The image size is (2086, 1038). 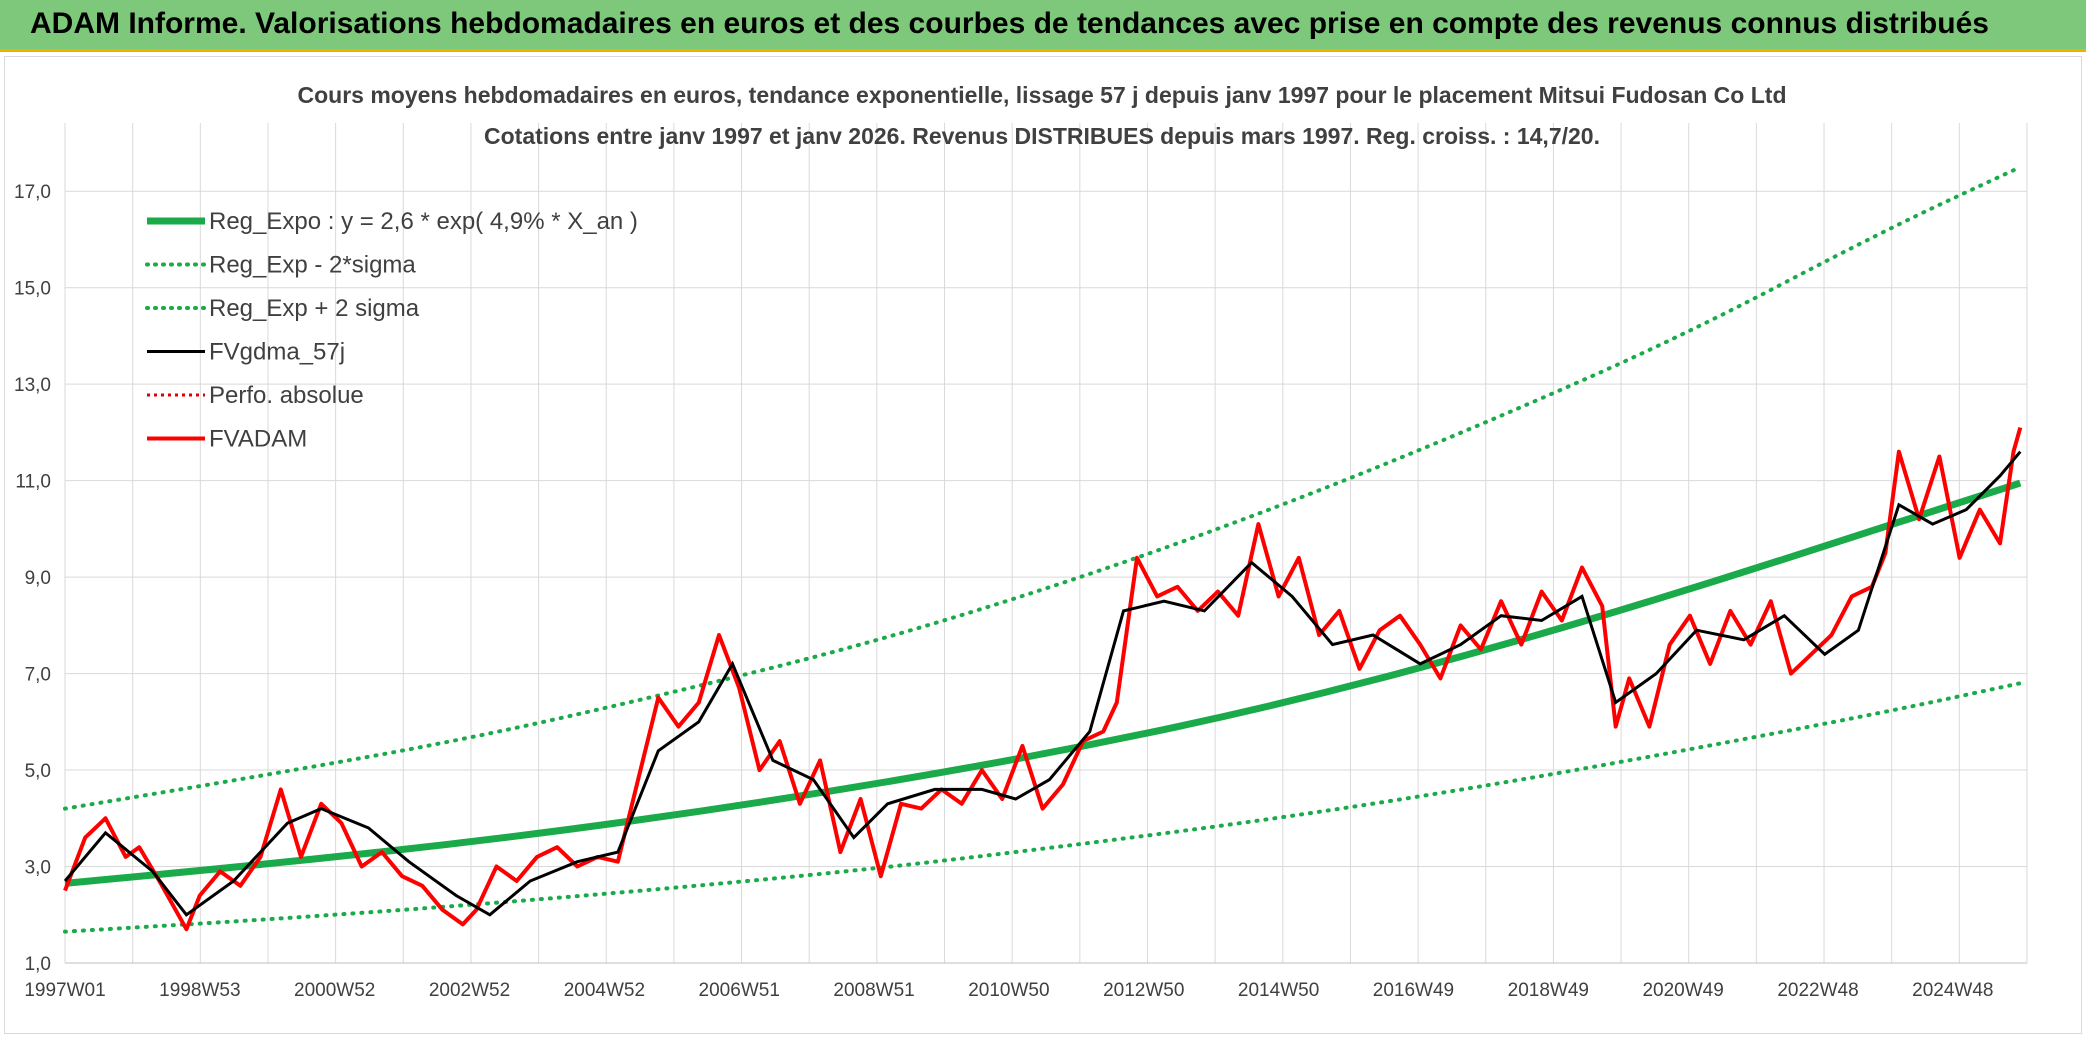 I want to click on legend-fvadam-label: FVADAM, so click(x=258, y=439).